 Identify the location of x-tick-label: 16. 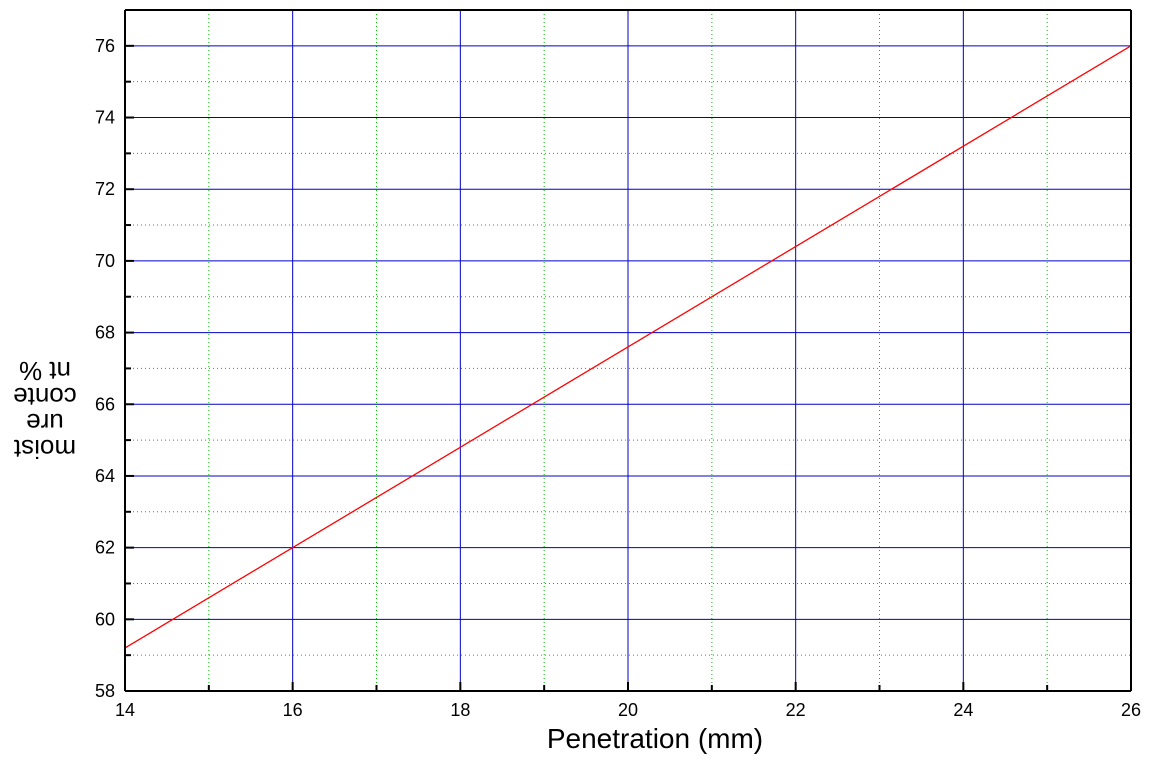
(293, 710).